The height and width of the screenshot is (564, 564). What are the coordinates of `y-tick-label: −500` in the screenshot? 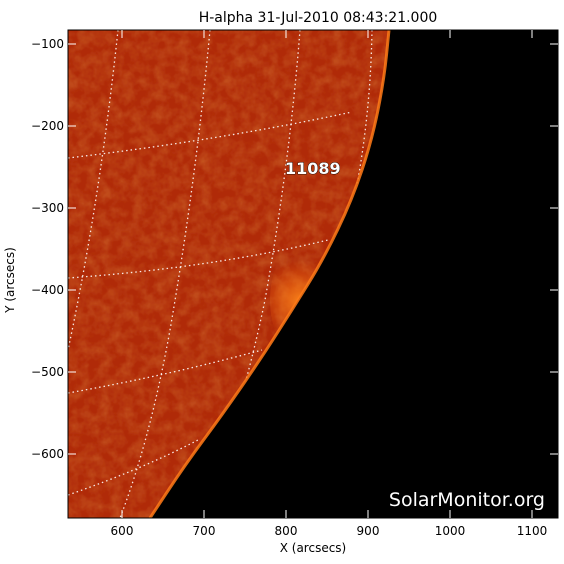 It's located at (47, 372).